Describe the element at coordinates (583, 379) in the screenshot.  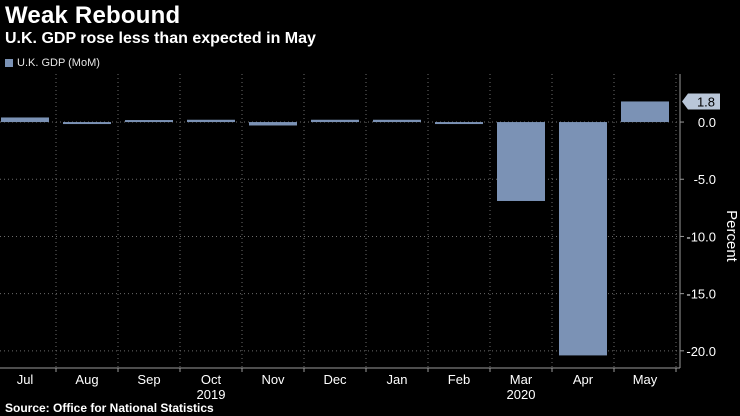
I see `x-tick-label: Apr` at that location.